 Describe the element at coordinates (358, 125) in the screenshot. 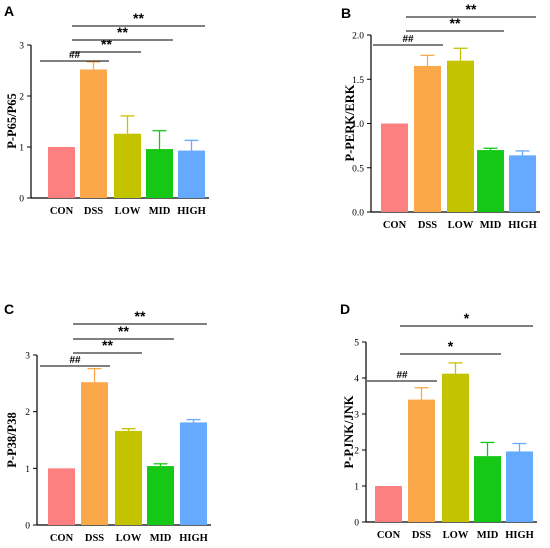

I see `y-tick-label: 1.0` at that location.